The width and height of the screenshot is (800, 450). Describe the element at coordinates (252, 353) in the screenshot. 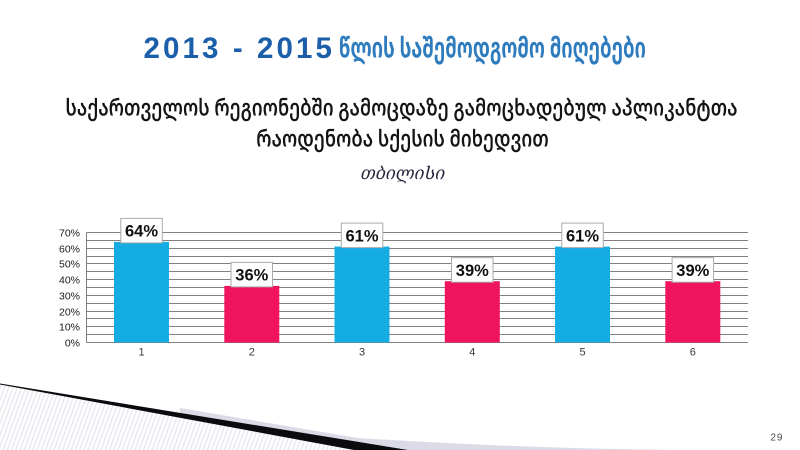

I see `svg-text: 2` at that location.